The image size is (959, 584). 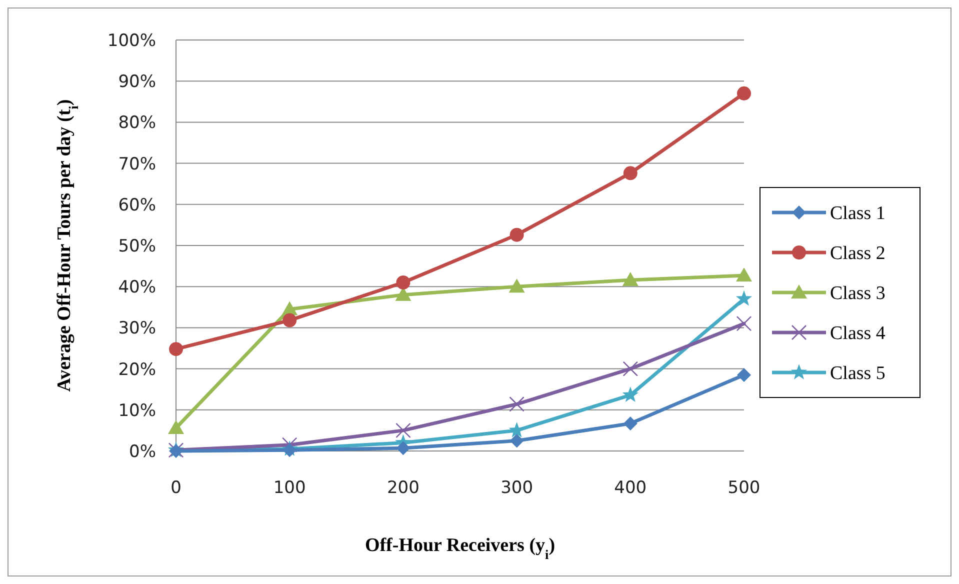 I want to click on x-axis-title: Off-Hour Receivers (y$_{i}$), so click(x=460, y=548).